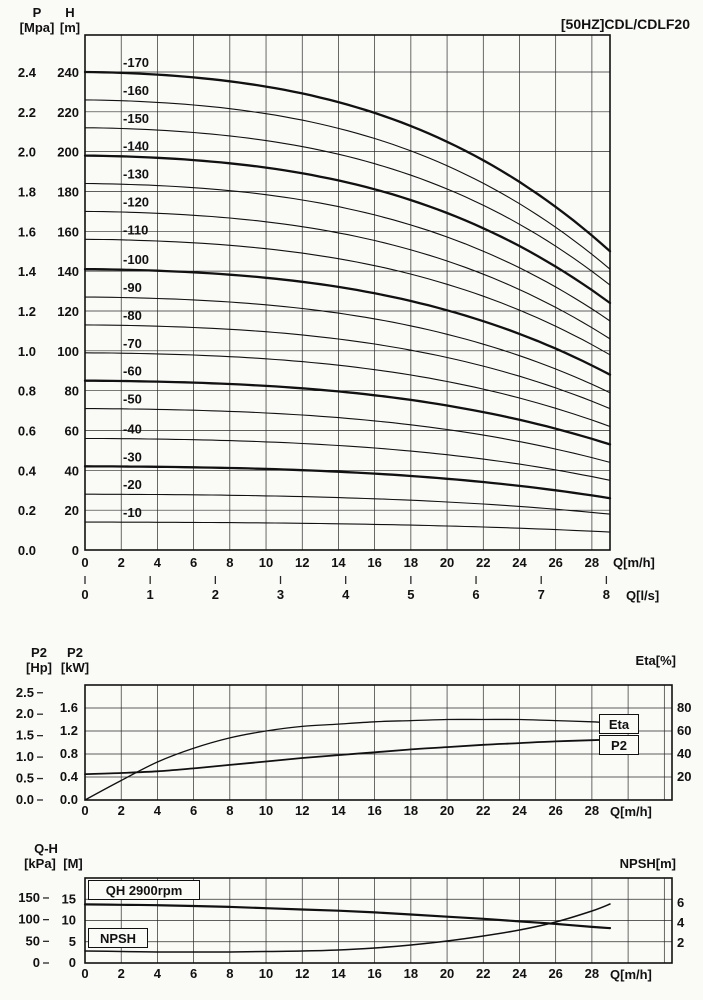 Image resolution: width=703 pixels, height=1000 pixels. Describe the element at coordinates (136, 62) in the screenshot. I see `tick-label: -170` at that location.